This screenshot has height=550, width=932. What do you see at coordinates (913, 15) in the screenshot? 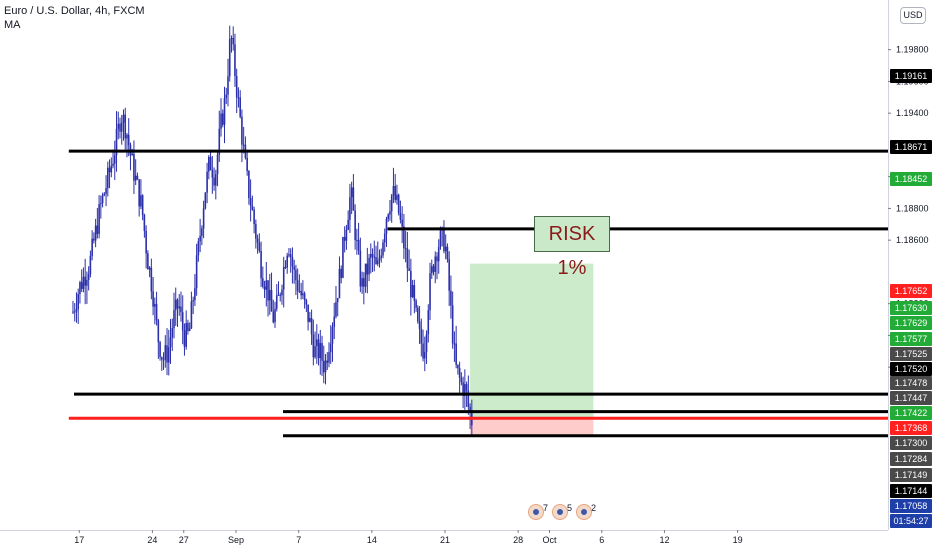
I see `currency-button: USD` at bounding box center [913, 15].